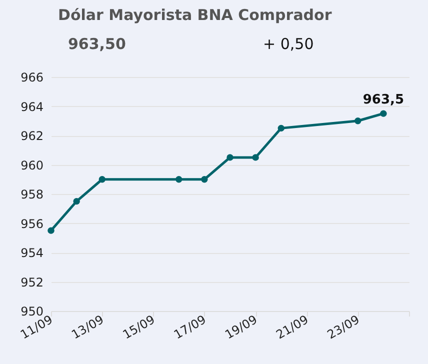  Describe the element at coordinates (32, 107) in the screenshot. I see `y-tick-label: 964` at that location.